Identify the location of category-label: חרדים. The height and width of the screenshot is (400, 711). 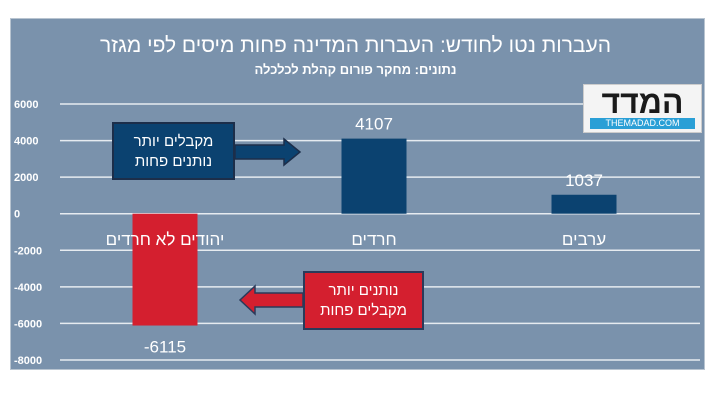
(373, 239).